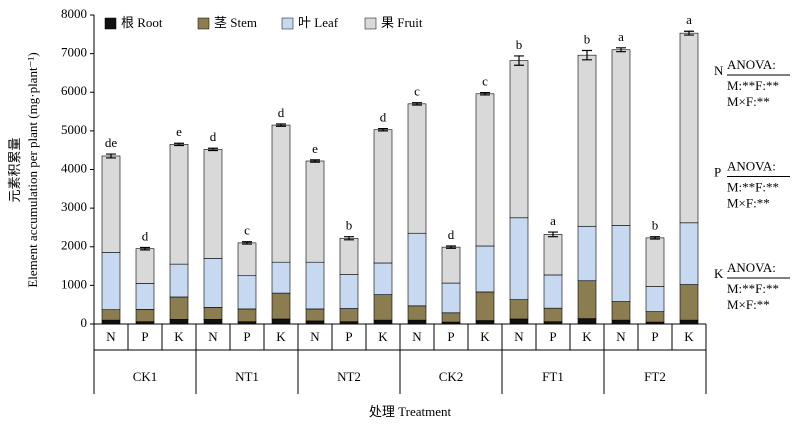 The image size is (800, 432). What do you see at coordinates (655, 376) in the screenshot?
I see `group-label: FT2` at bounding box center [655, 376].